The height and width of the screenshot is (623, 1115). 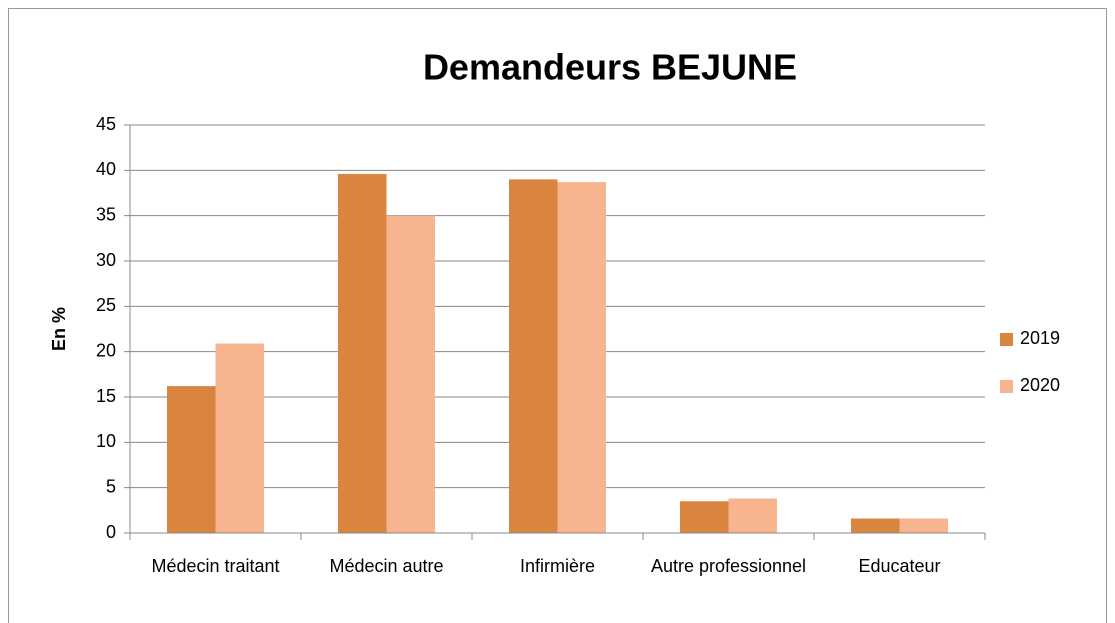 What do you see at coordinates (610, 67) in the screenshot?
I see `chart-title: Demandeurs BEJUNE` at bounding box center [610, 67].